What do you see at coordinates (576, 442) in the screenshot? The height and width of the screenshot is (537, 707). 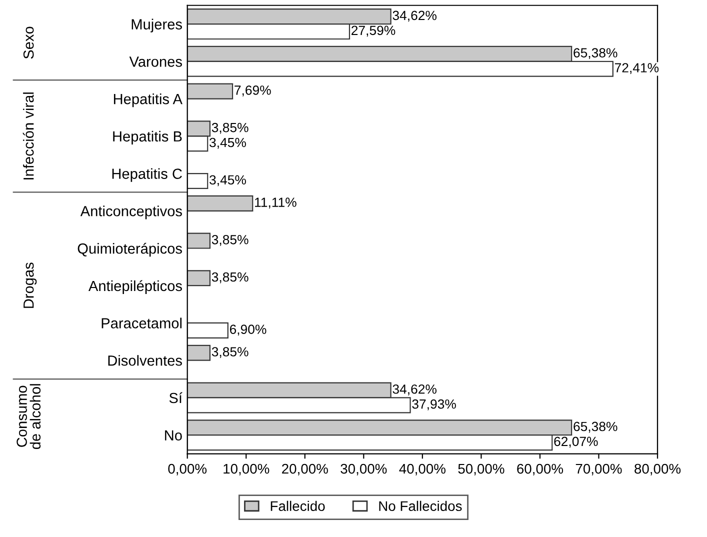 I see `data-label: 62,07%` at bounding box center [576, 442].